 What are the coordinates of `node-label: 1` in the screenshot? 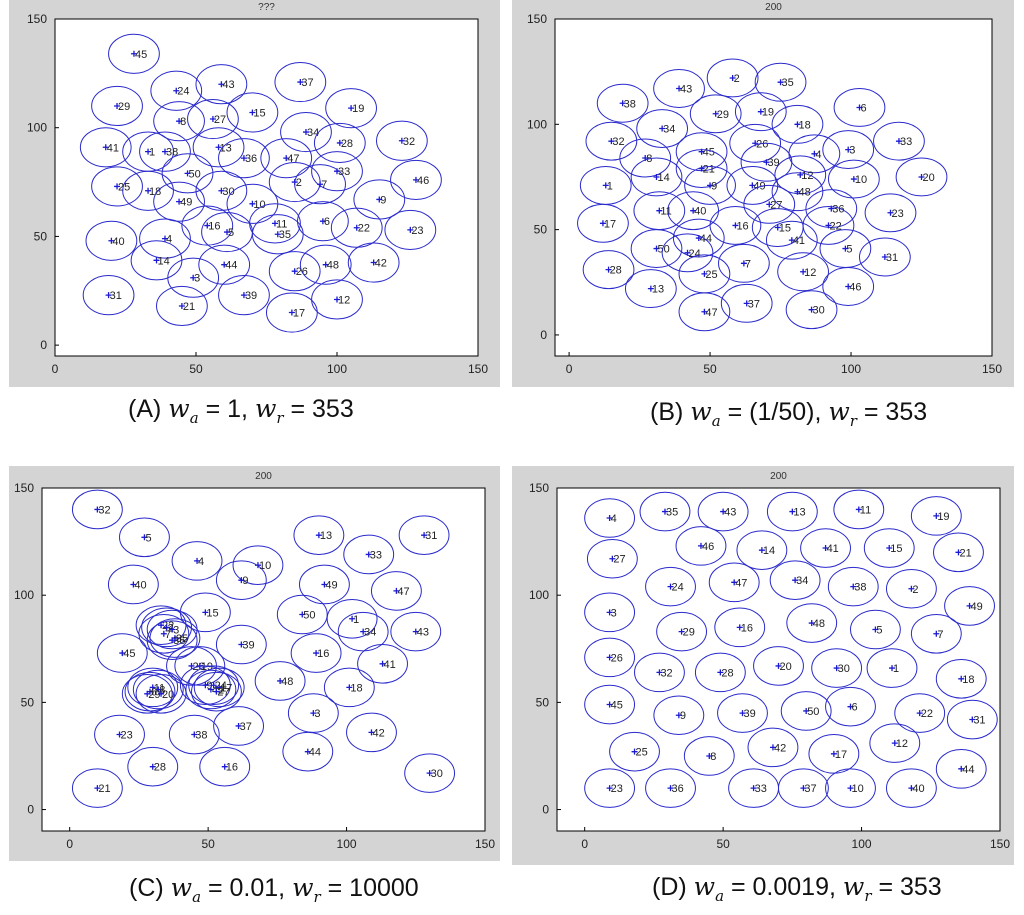 It's located at (152, 153).